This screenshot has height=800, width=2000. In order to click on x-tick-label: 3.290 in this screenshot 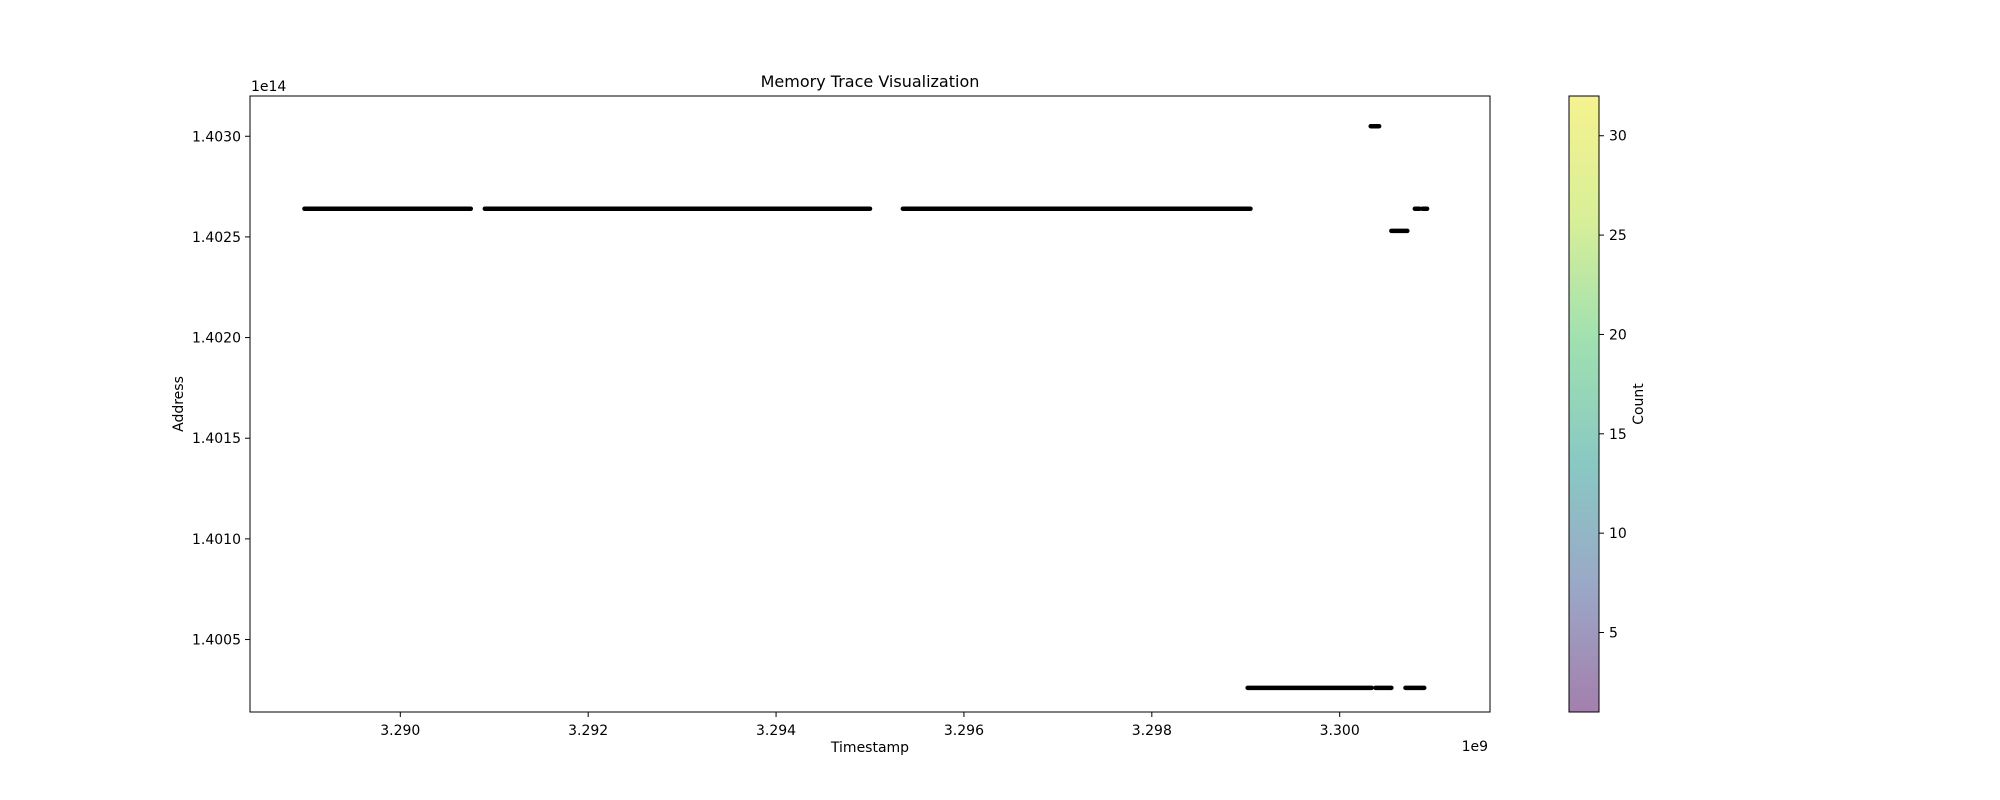, I will do `click(400, 731)`.